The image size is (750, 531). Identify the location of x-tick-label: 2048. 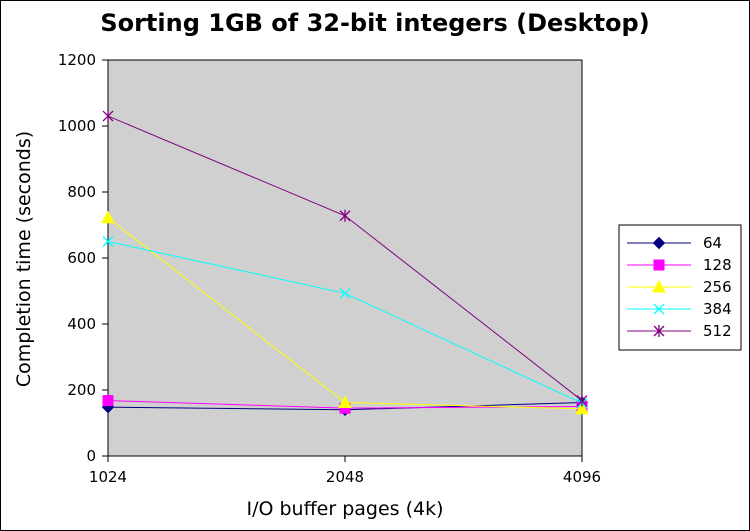
(345, 477).